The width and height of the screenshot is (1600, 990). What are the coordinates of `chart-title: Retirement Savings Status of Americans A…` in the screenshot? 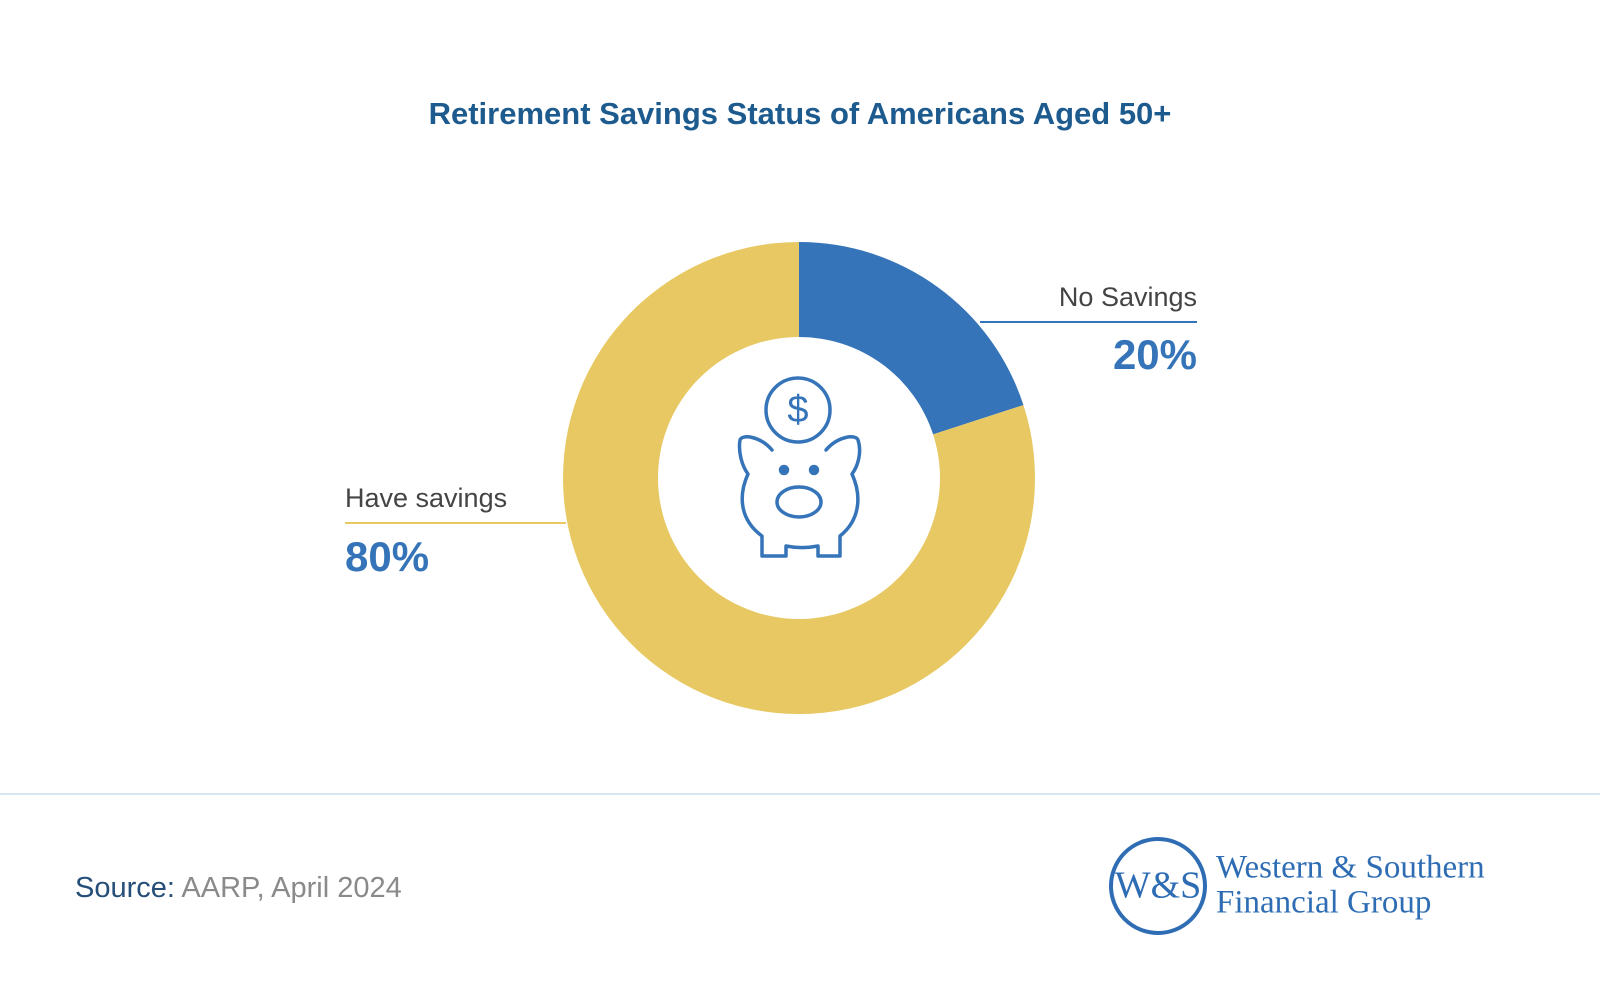 It's located at (800, 113).